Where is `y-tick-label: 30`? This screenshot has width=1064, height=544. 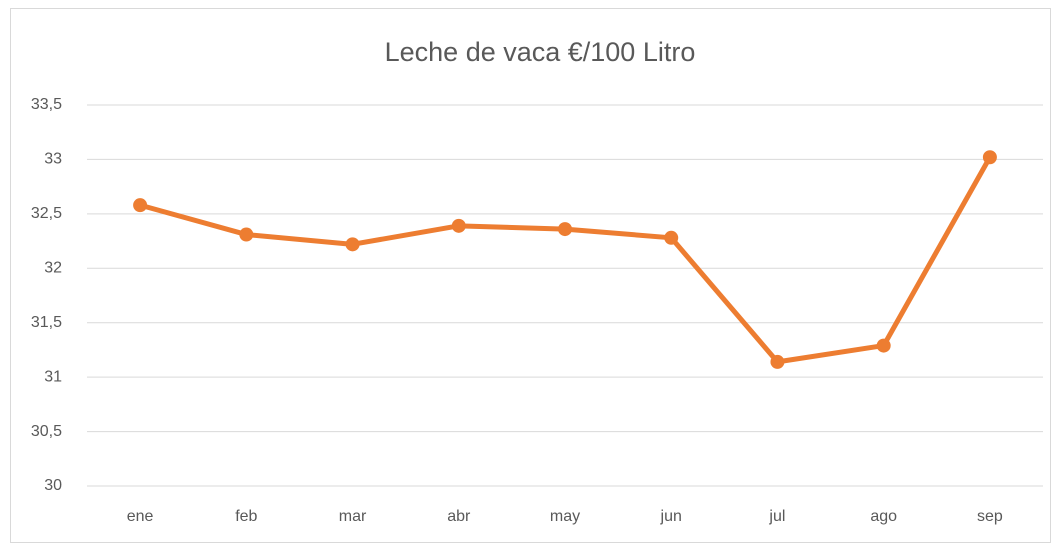
y-tick-label: 30 is located at coordinates (53, 485).